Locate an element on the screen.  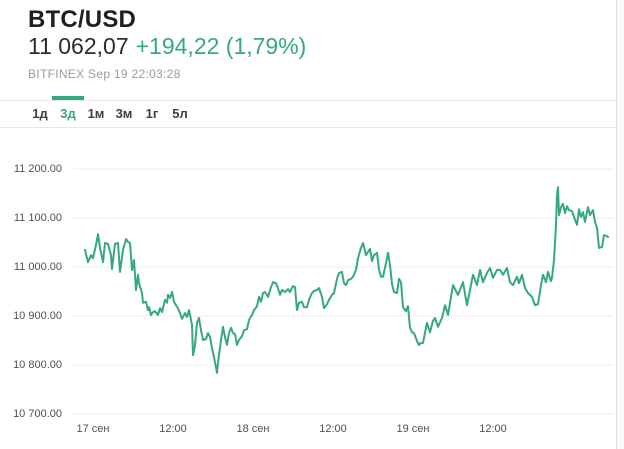
active-tab-indicator is located at coordinates (68, 98).